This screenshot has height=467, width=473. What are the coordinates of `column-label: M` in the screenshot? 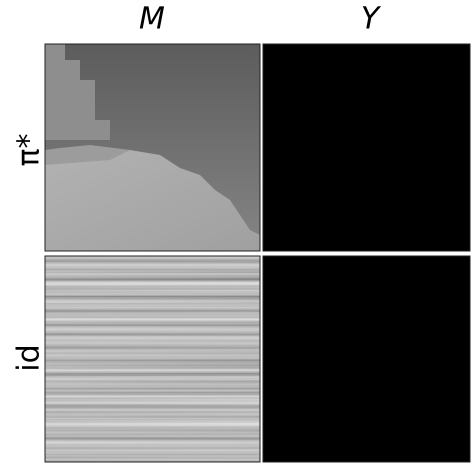 It's located at (152, 19).